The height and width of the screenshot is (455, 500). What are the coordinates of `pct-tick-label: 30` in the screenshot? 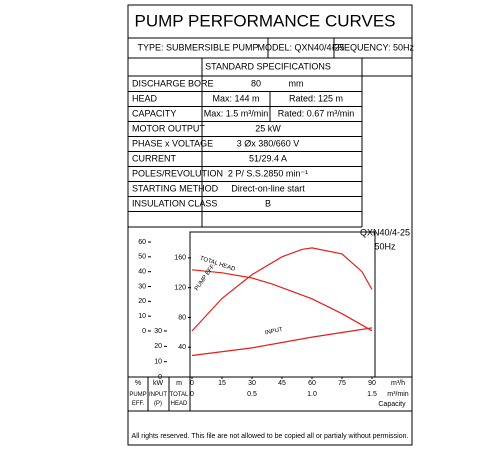 It's located at (142, 286).